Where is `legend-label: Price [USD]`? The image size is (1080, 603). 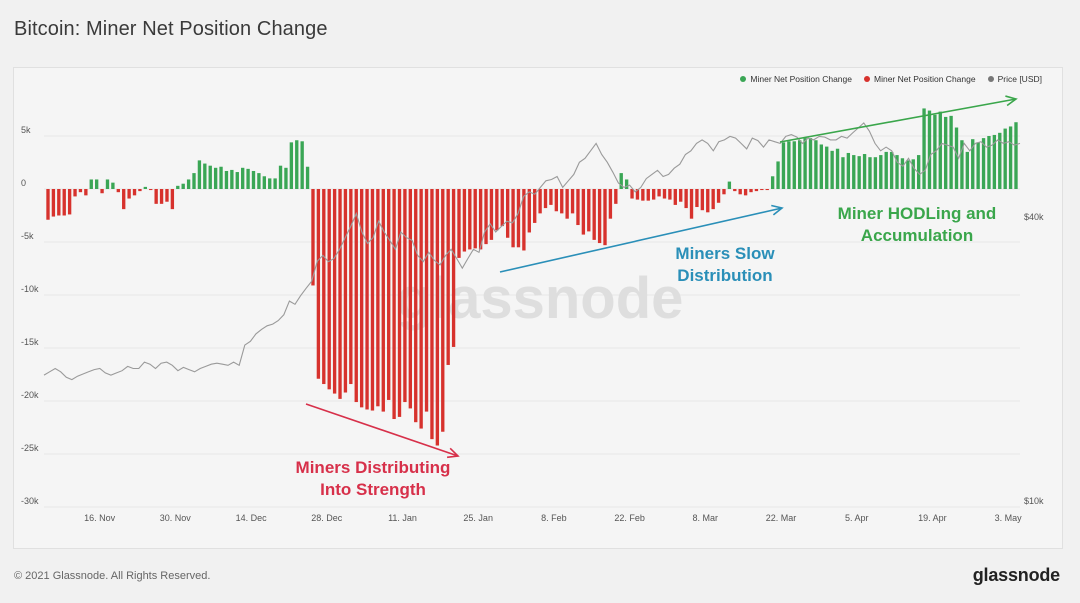 legend-label: Price [USD] is located at coordinates (1019, 79).